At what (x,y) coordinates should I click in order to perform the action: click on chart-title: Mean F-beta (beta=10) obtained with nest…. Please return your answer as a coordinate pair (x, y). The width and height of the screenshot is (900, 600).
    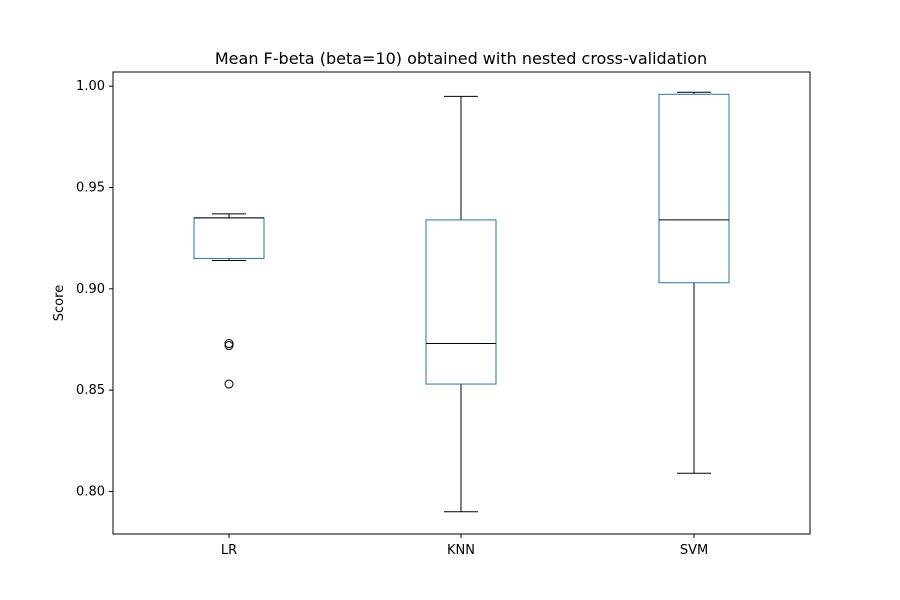
    Looking at the image, I should click on (461, 58).